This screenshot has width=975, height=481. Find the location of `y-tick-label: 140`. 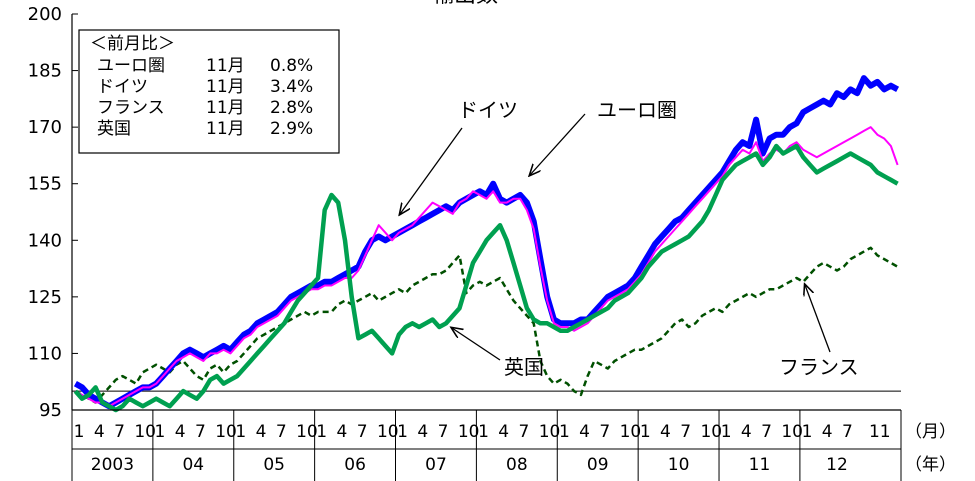

y-tick-label: 140 is located at coordinates (45, 240).